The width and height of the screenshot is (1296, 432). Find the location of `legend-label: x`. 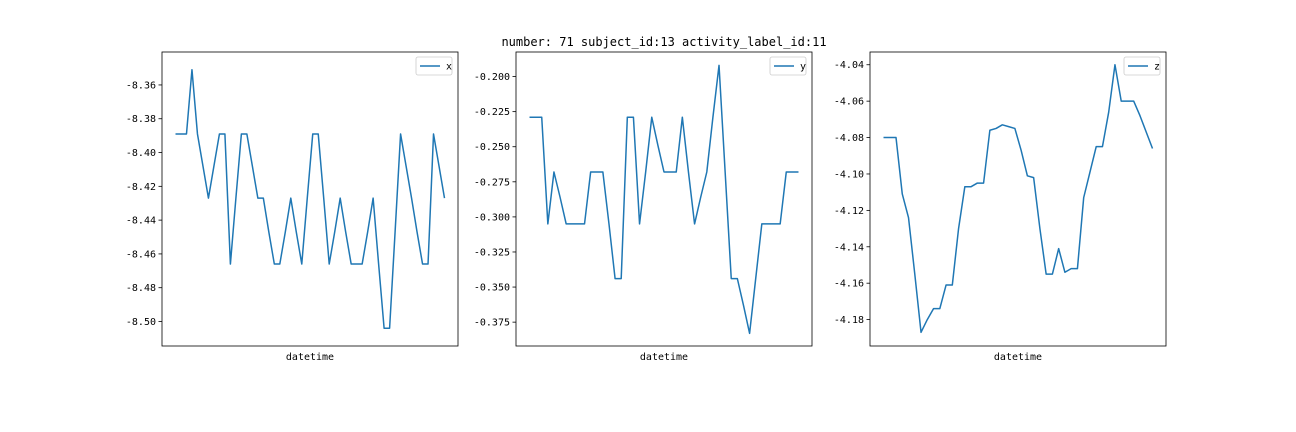

legend-label: x is located at coordinates (449, 67).